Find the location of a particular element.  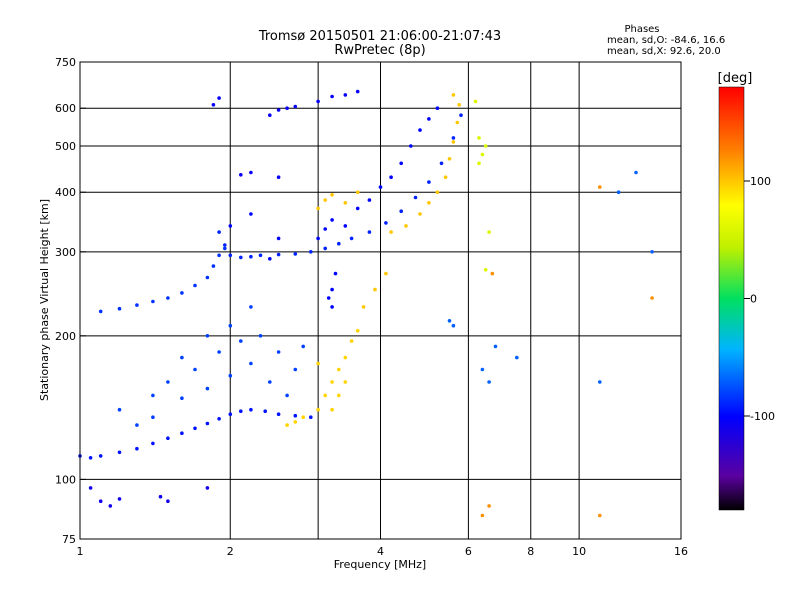

x-tick-label: 16 is located at coordinates (681, 551).